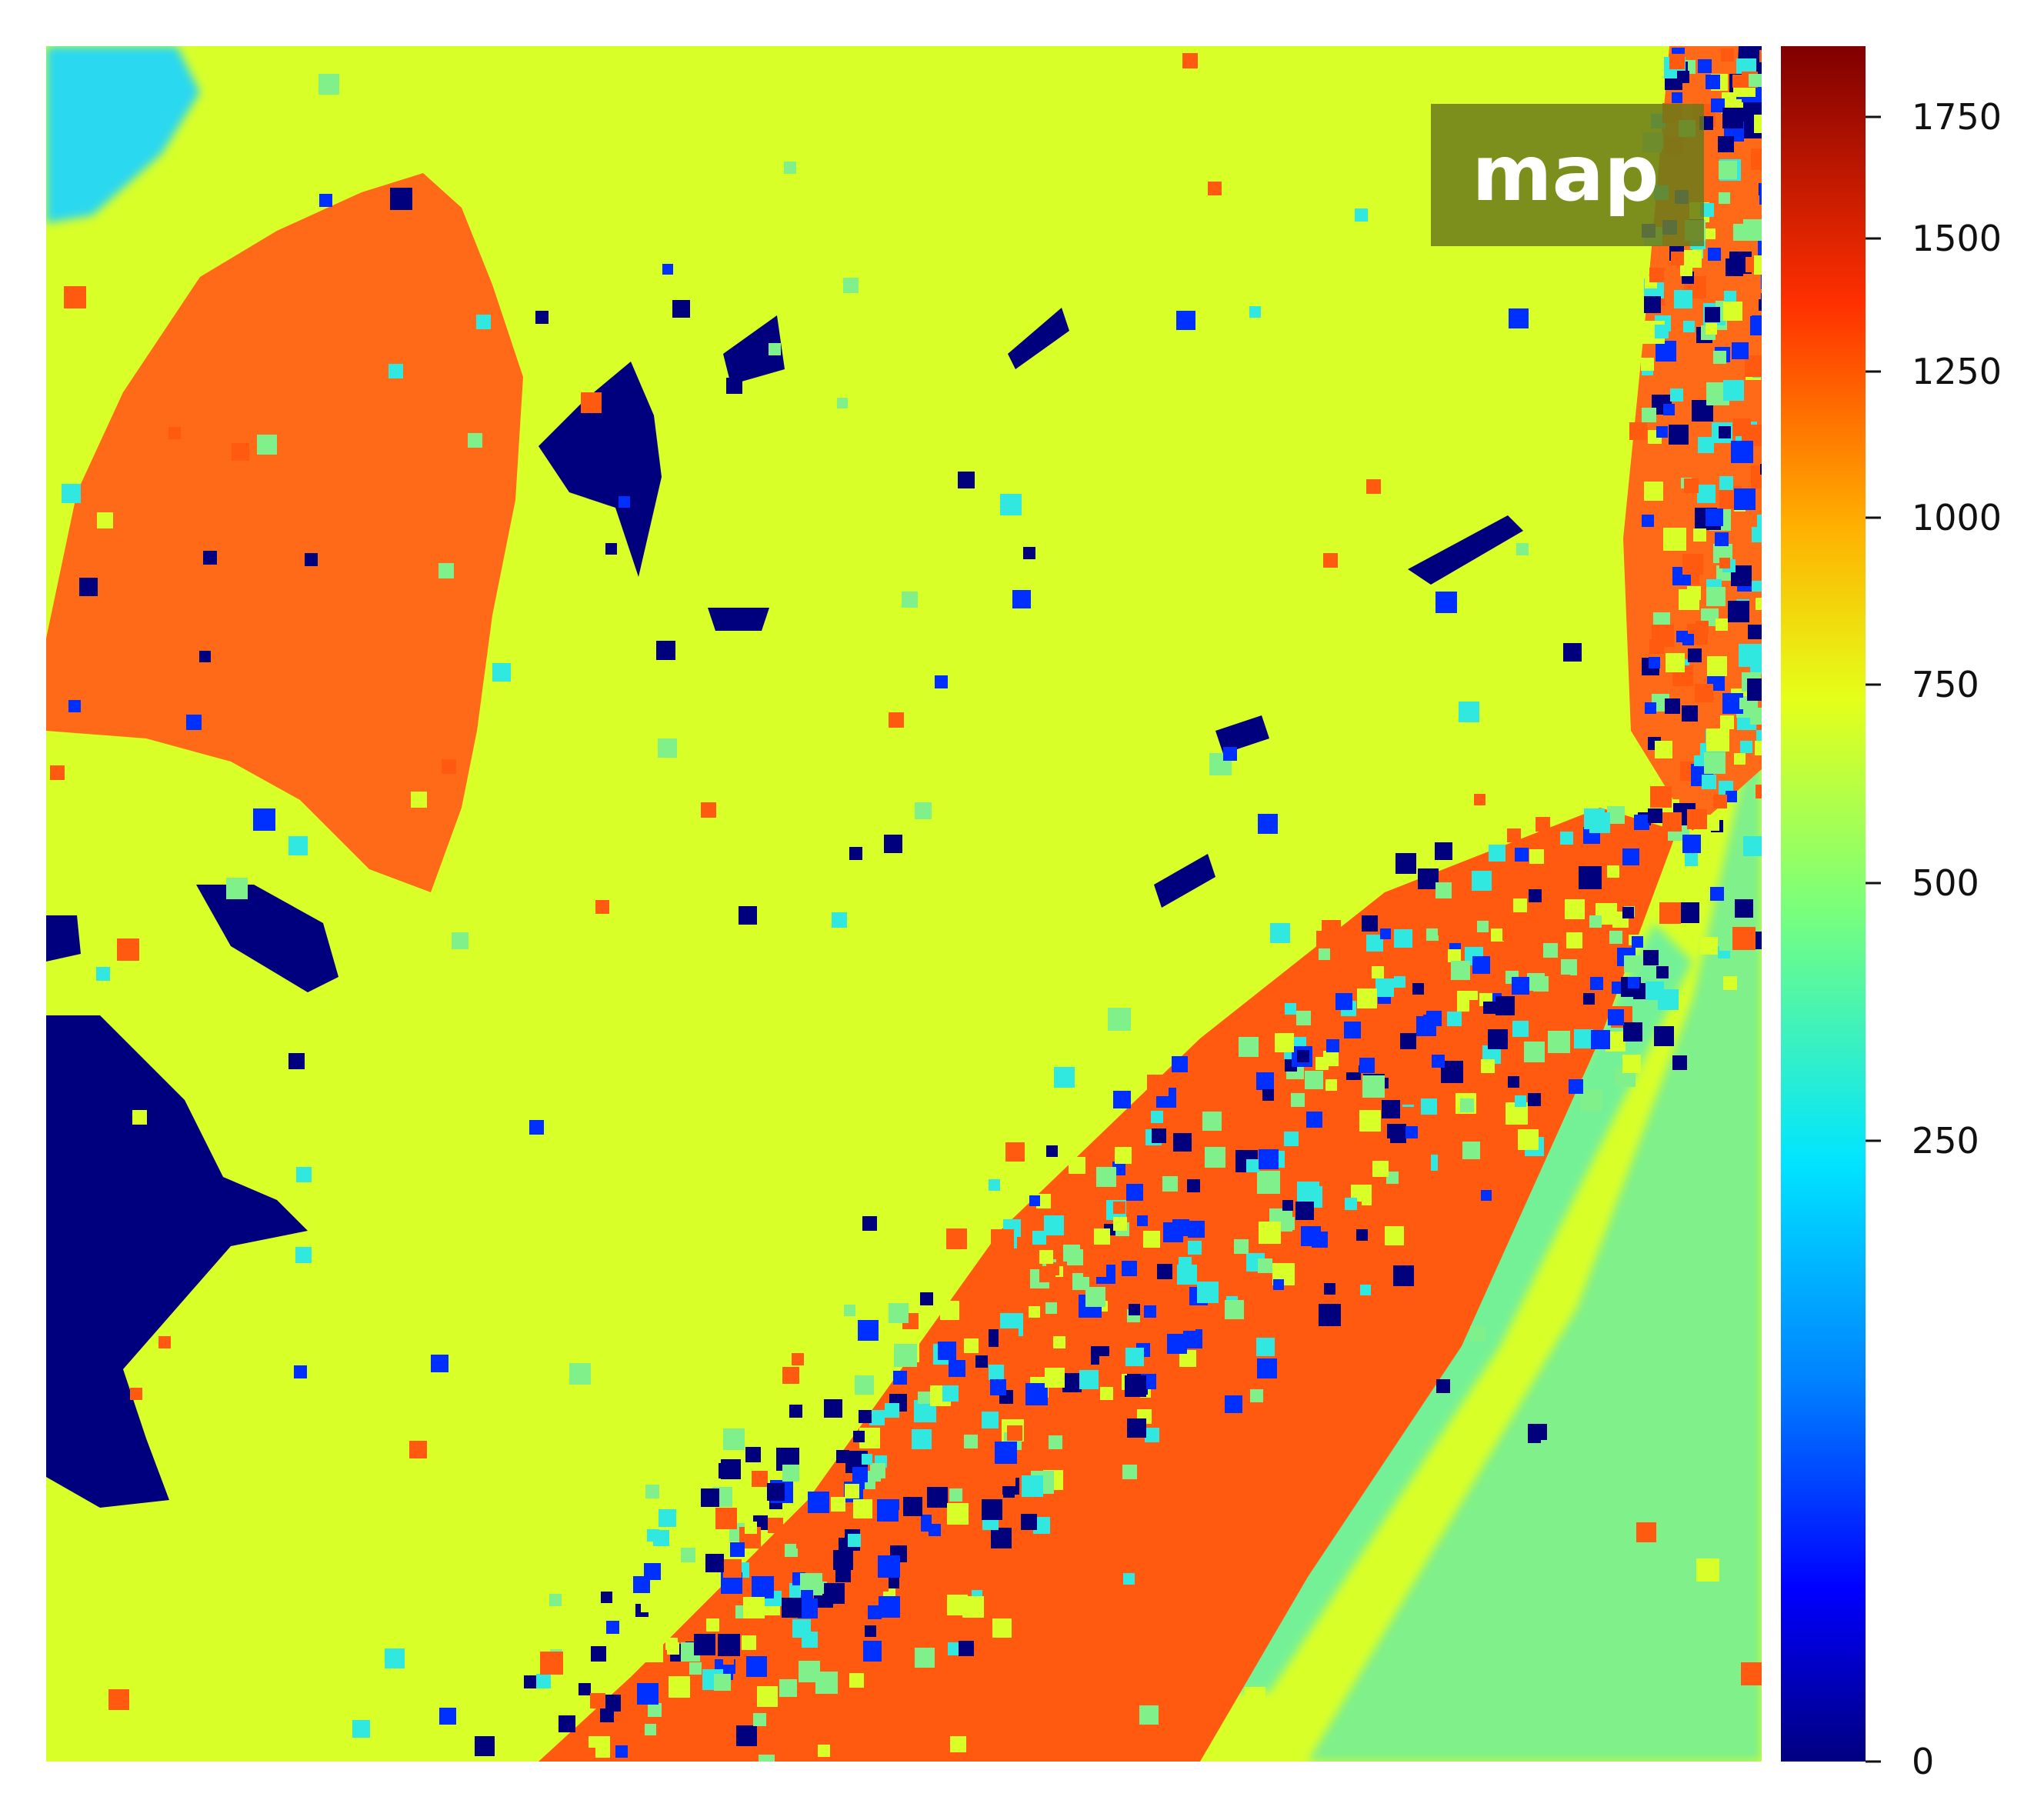 This screenshot has height=1820, width=2044. Describe the element at coordinates (284, 532) in the screenshot. I see `heatmap-region-orange-block` at that location.